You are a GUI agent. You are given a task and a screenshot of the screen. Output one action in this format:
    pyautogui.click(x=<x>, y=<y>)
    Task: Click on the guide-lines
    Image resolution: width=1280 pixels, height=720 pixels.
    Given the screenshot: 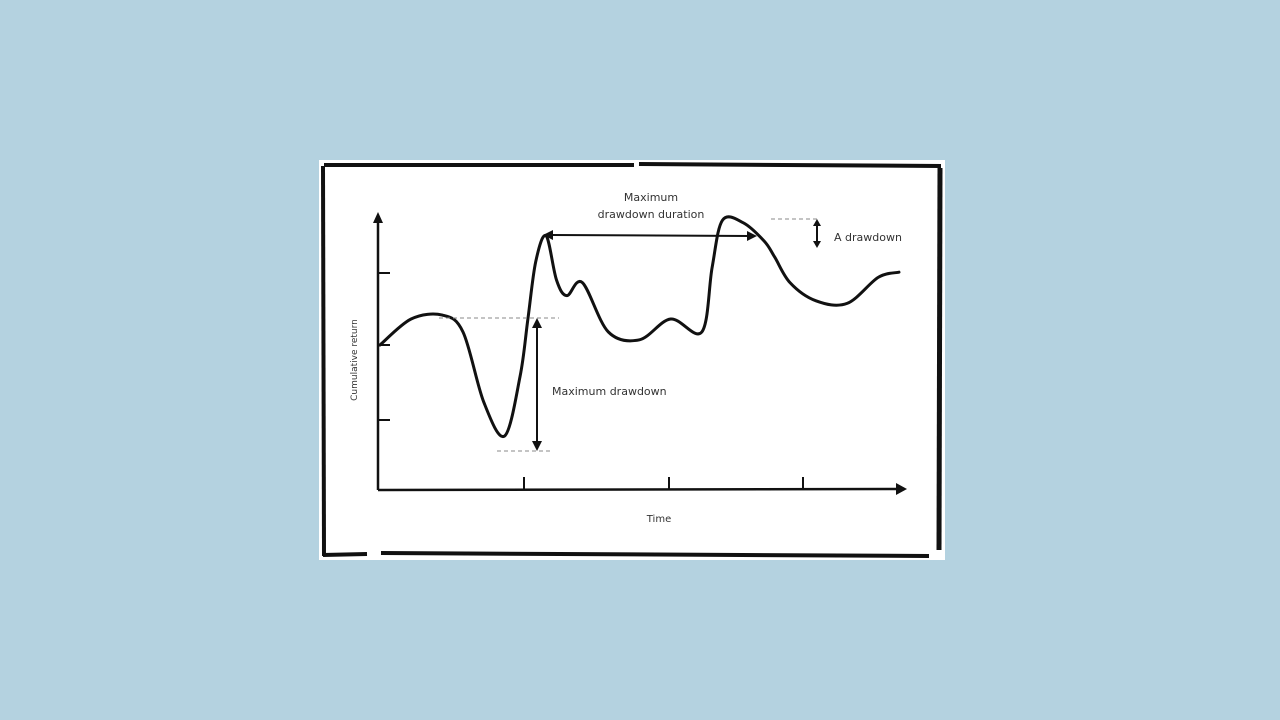 What is the action you would take?
    pyautogui.click(x=629, y=335)
    